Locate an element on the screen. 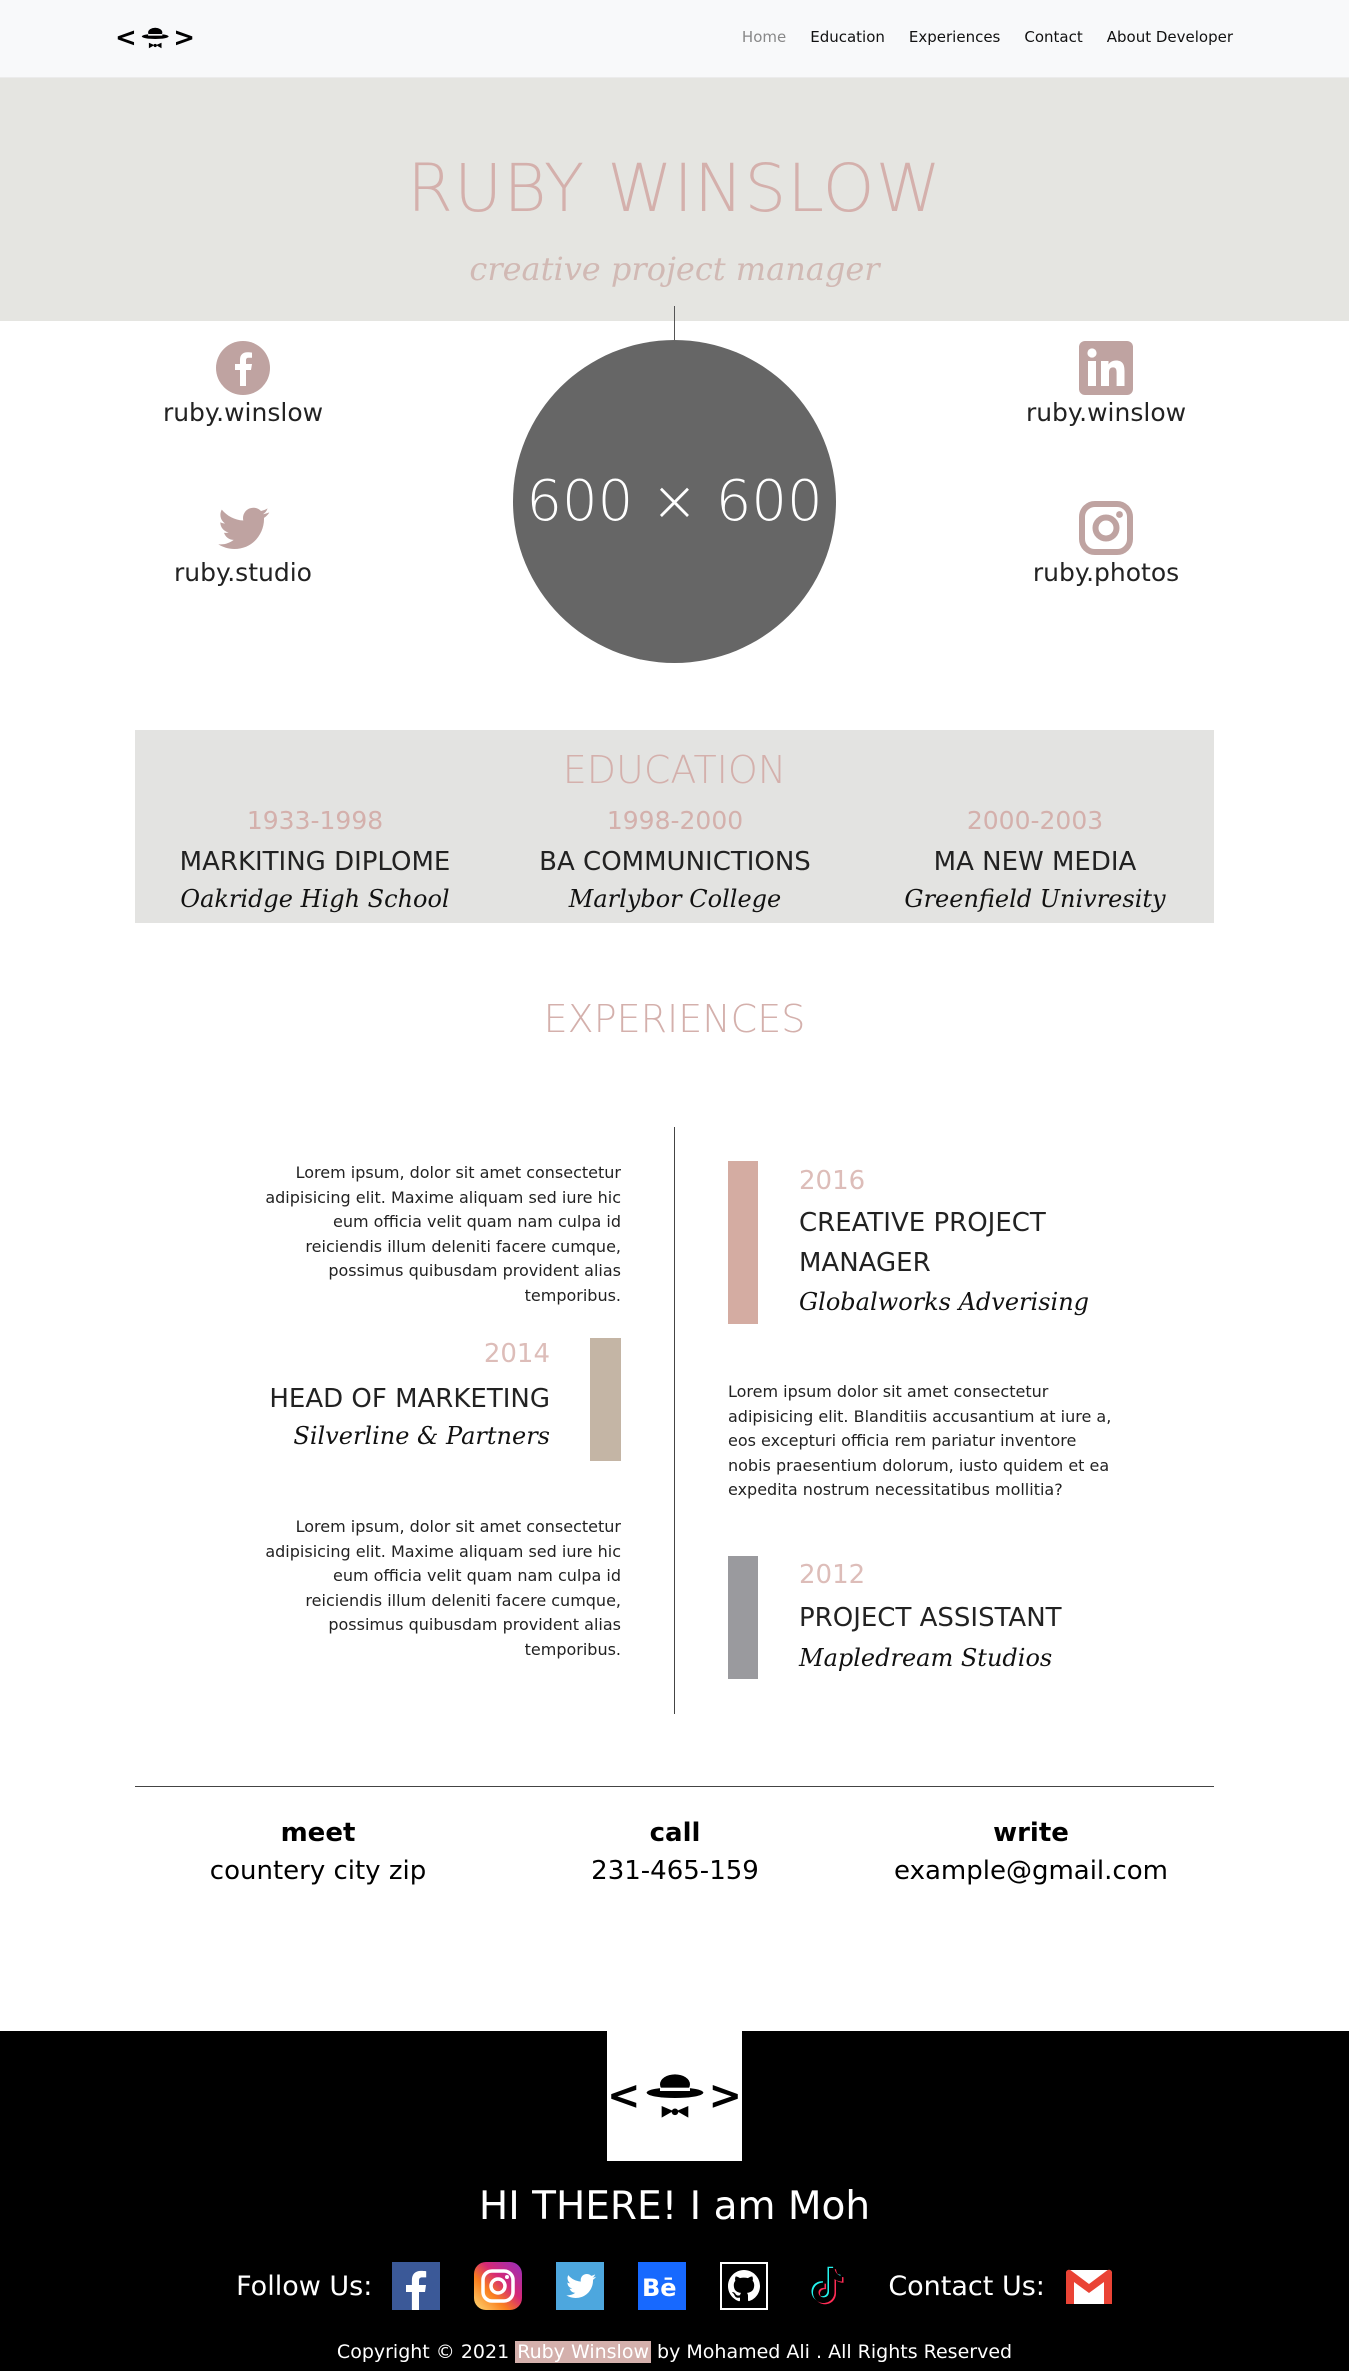 The height and width of the screenshot is (2371, 1349). brand-bracket-right: > is located at coordinates (184, 38).